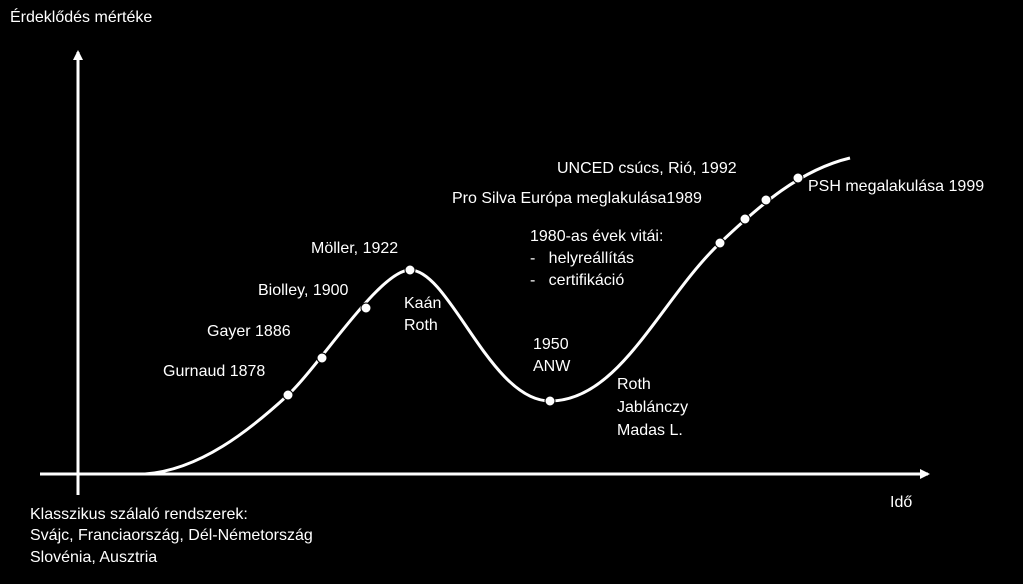  Describe the element at coordinates (901, 502) in the screenshot. I see `x-axis-label: Idő` at that location.